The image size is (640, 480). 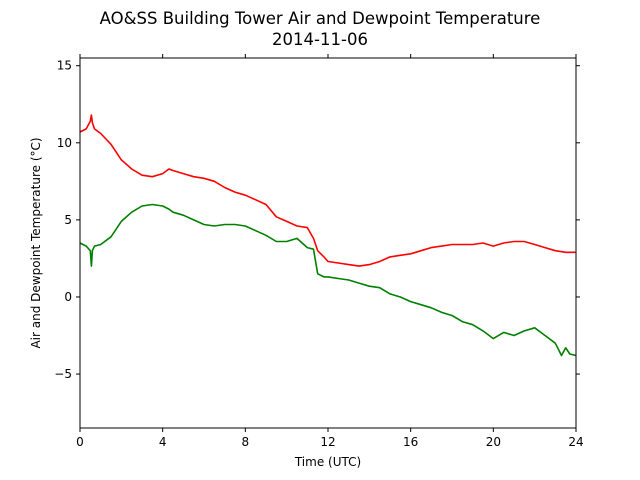 I want to click on chart-subtitle: 2014-11-06, so click(x=320, y=39).